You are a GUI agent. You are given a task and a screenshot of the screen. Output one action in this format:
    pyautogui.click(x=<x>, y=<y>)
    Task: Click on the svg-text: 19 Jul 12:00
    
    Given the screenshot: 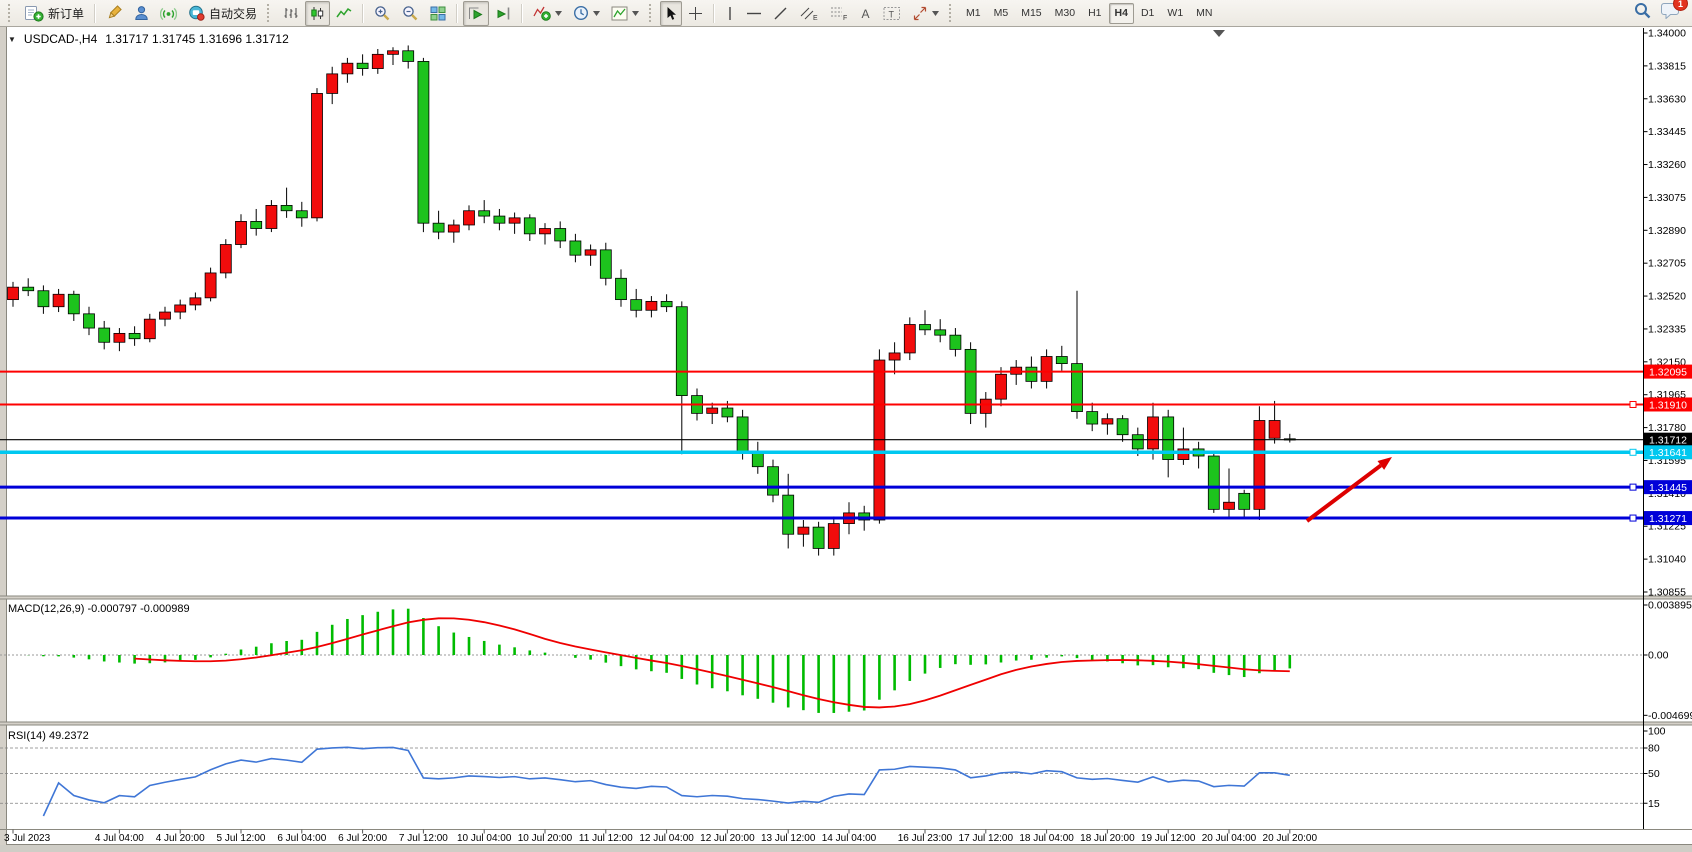 What is the action you would take?
    pyautogui.click(x=1168, y=838)
    